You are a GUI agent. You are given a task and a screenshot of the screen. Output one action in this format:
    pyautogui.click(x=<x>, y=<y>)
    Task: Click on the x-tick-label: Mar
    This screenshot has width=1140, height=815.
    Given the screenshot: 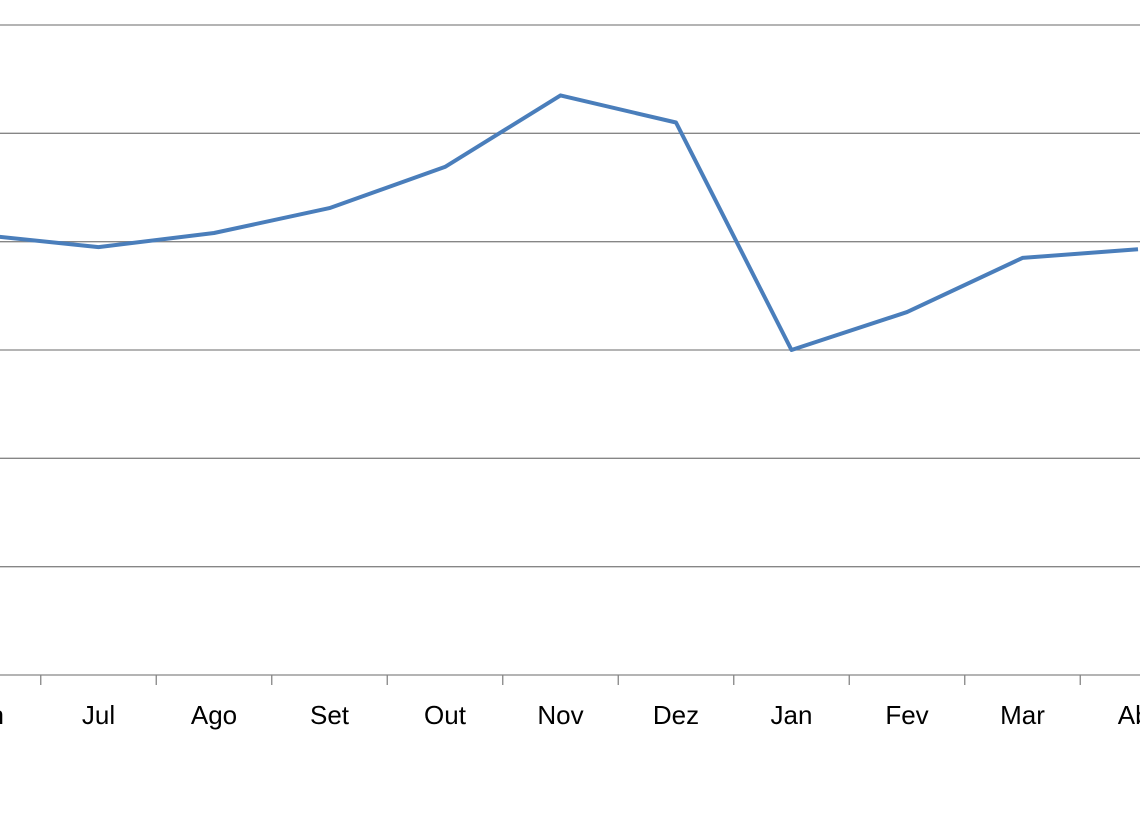 What is the action you would take?
    pyautogui.click(x=1022, y=715)
    